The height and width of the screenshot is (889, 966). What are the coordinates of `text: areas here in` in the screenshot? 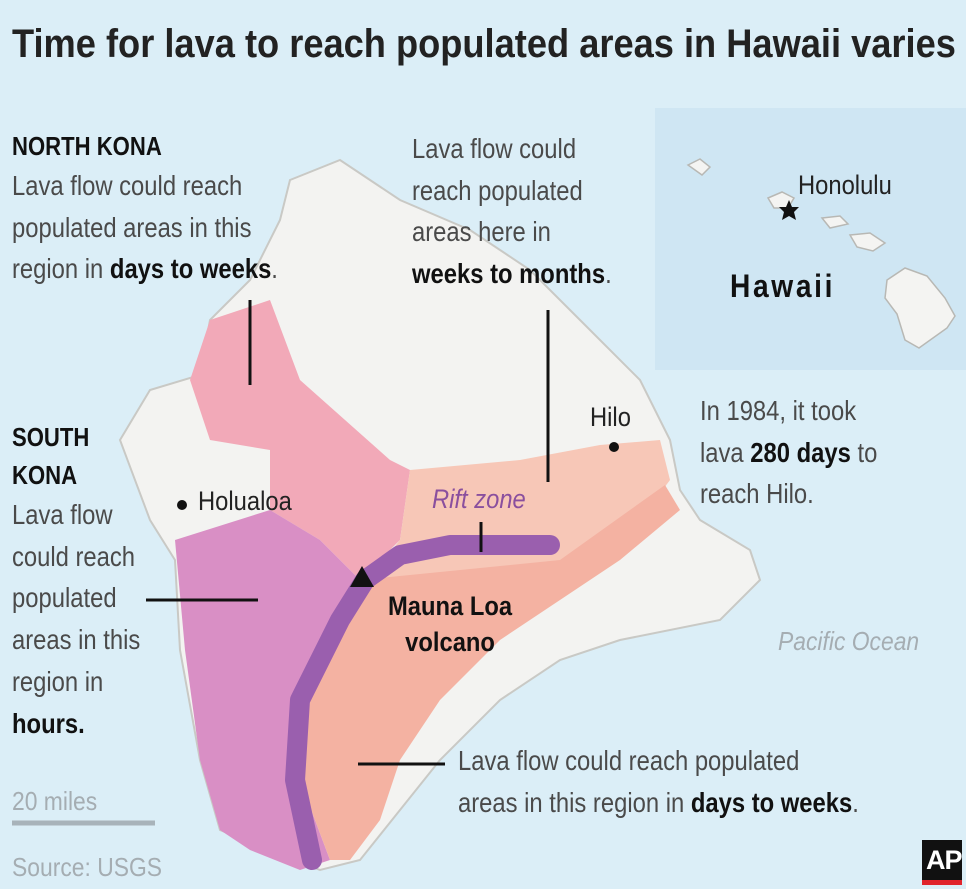 It's located at (481, 232).